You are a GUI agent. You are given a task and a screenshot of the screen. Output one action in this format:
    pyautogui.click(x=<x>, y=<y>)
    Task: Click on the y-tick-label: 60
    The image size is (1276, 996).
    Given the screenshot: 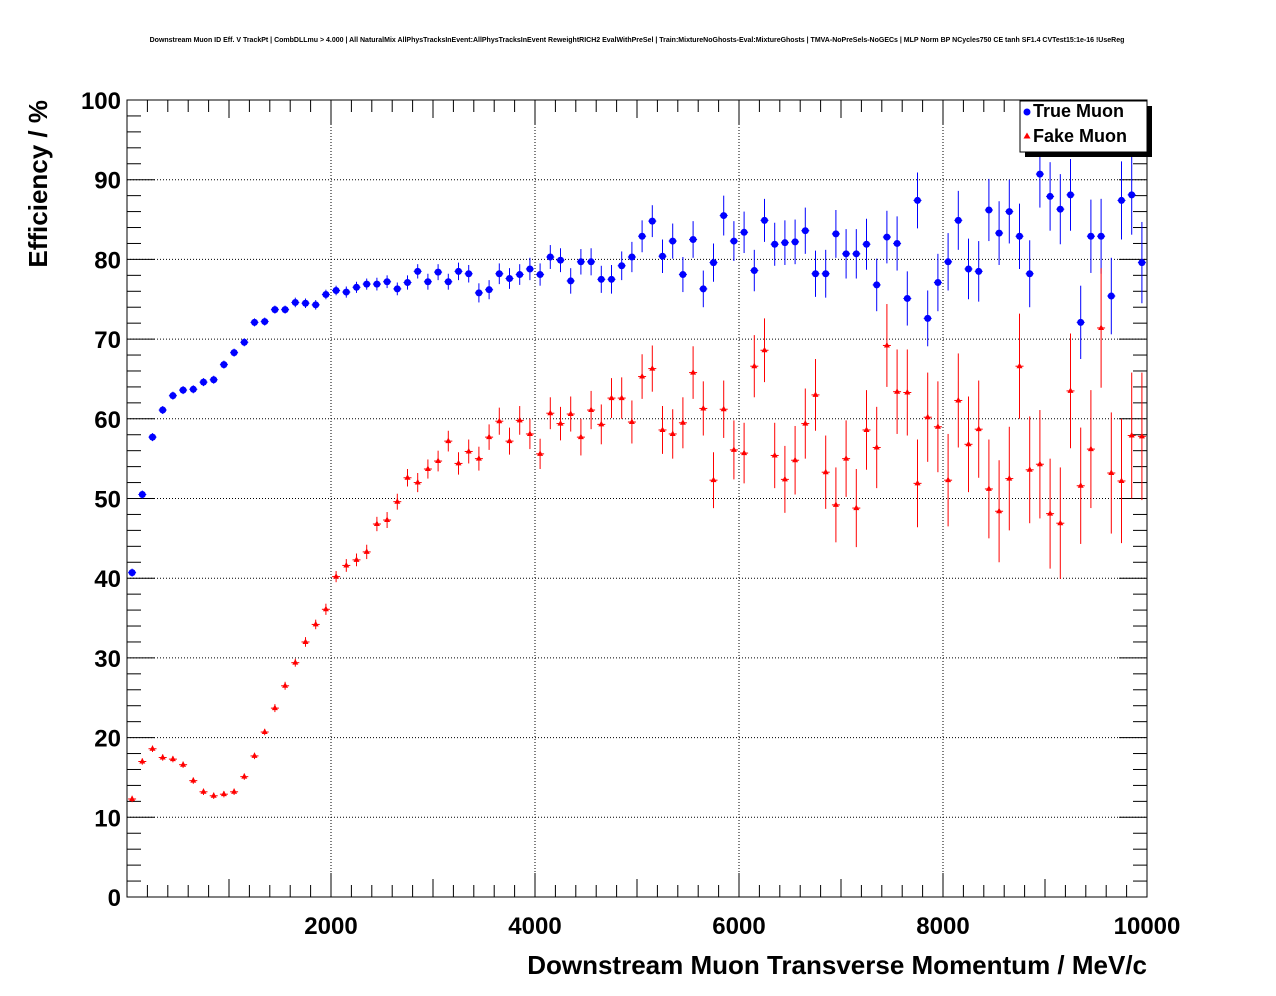 What is the action you would take?
    pyautogui.click(x=107, y=420)
    